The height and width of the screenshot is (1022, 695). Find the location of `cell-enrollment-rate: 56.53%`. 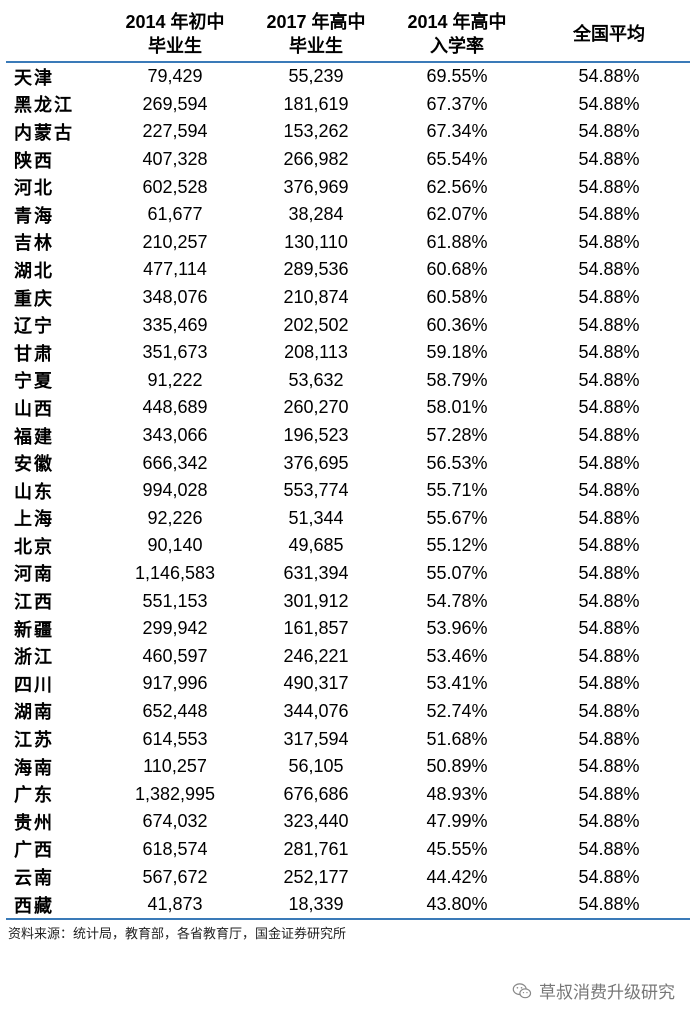

cell-enrollment-rate: 56.53% is located at coordinates (457, 462).